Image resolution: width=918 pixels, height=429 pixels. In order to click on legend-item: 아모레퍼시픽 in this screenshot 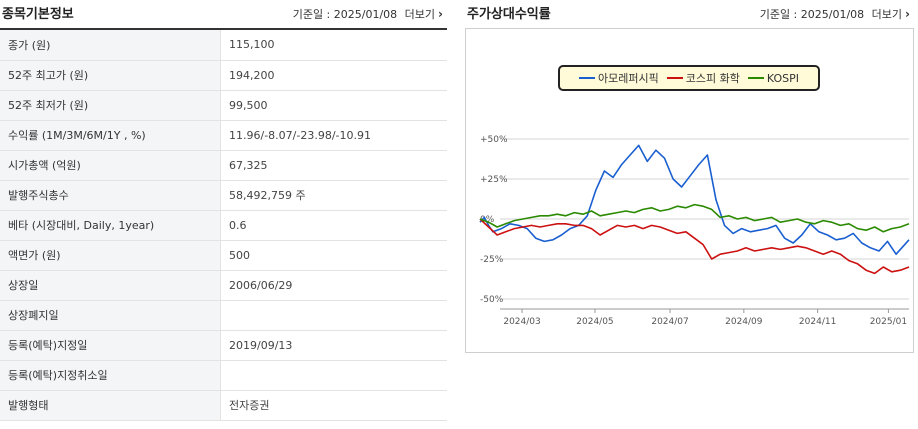, I will do `click(619, 78)`.